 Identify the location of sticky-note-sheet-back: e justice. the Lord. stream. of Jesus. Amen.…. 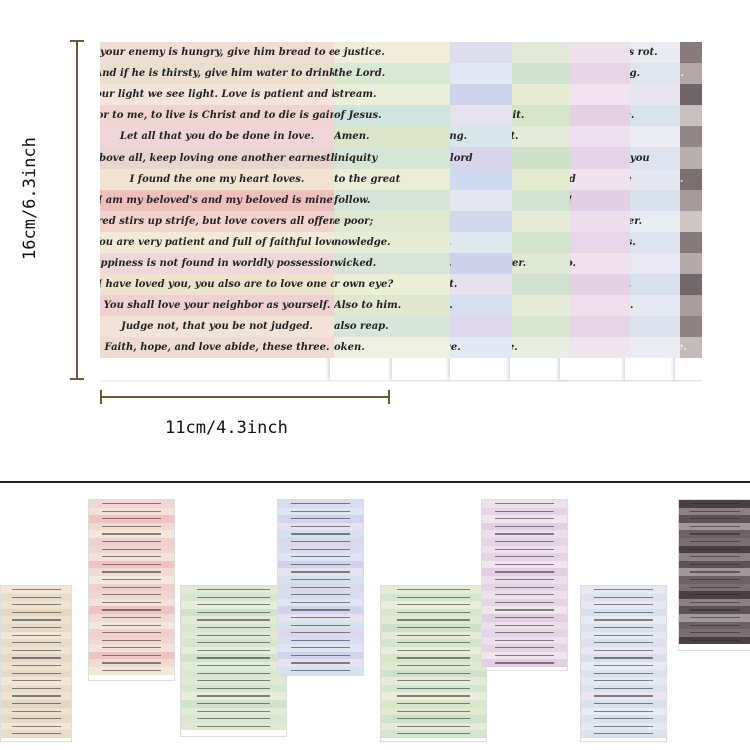
(390, 211).